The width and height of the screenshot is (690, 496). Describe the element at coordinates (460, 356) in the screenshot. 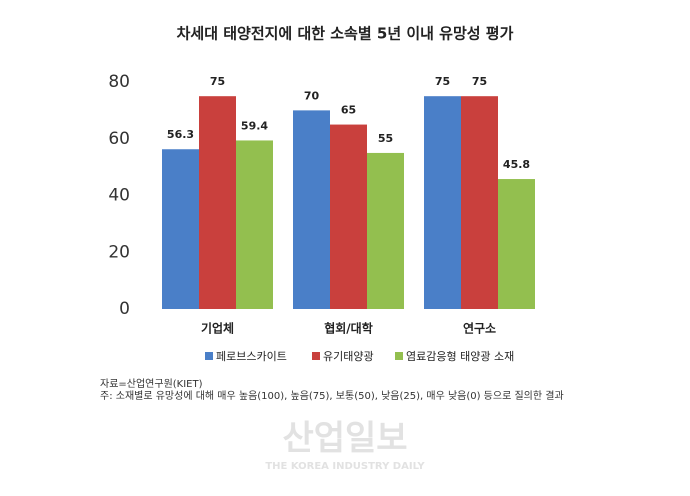

I see `legend-label: 염료감응형 태양광 소재` at that location.